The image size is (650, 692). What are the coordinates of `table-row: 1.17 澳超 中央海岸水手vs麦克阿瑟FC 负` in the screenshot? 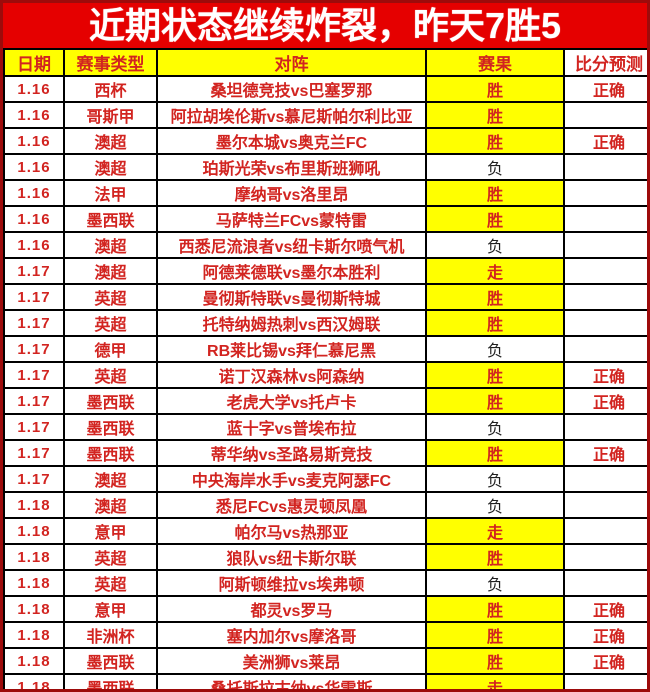 It's located at (325, 479).